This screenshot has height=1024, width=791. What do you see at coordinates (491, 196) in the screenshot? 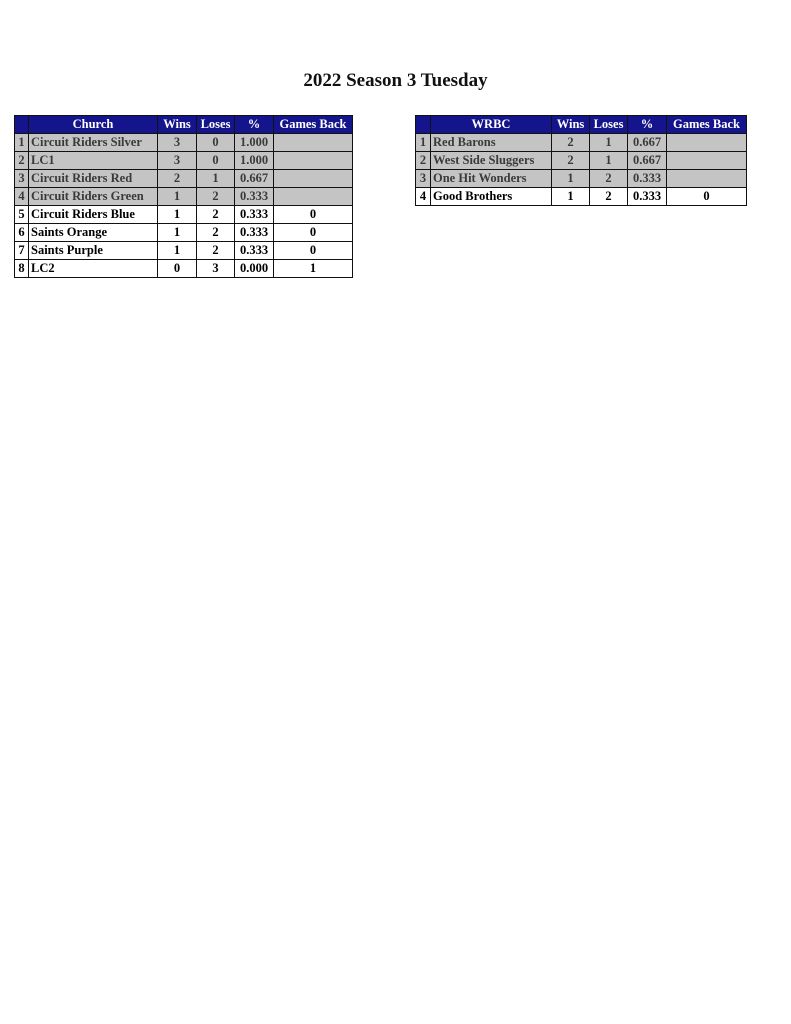
I see `team-cell: Good Brothers` at bounding box center [491, 196].